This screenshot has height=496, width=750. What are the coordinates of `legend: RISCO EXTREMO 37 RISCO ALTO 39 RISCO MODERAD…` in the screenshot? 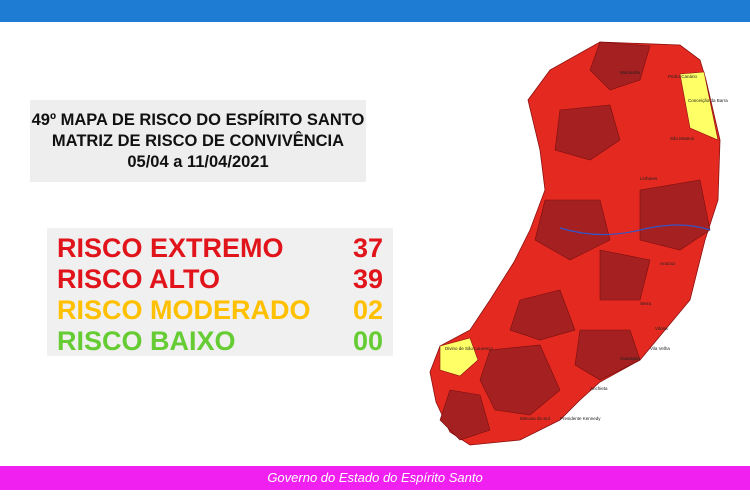 It's located at (220, 292).